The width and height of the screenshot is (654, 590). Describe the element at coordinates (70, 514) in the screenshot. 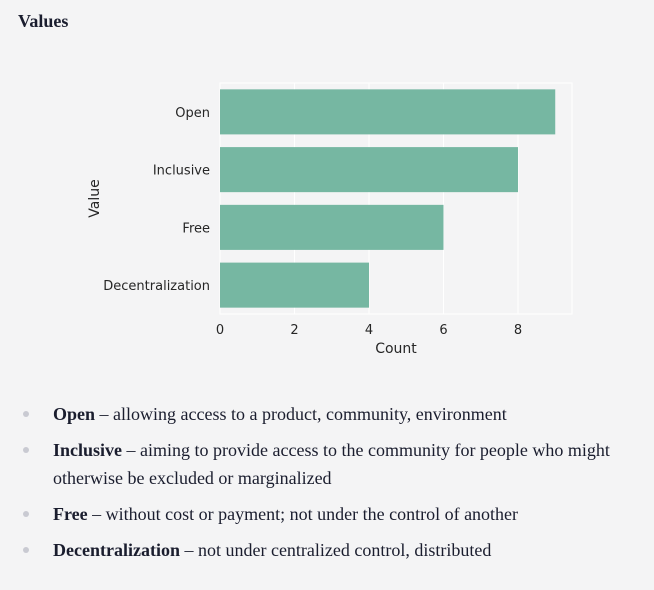

I see `value-term: Free` at that location.